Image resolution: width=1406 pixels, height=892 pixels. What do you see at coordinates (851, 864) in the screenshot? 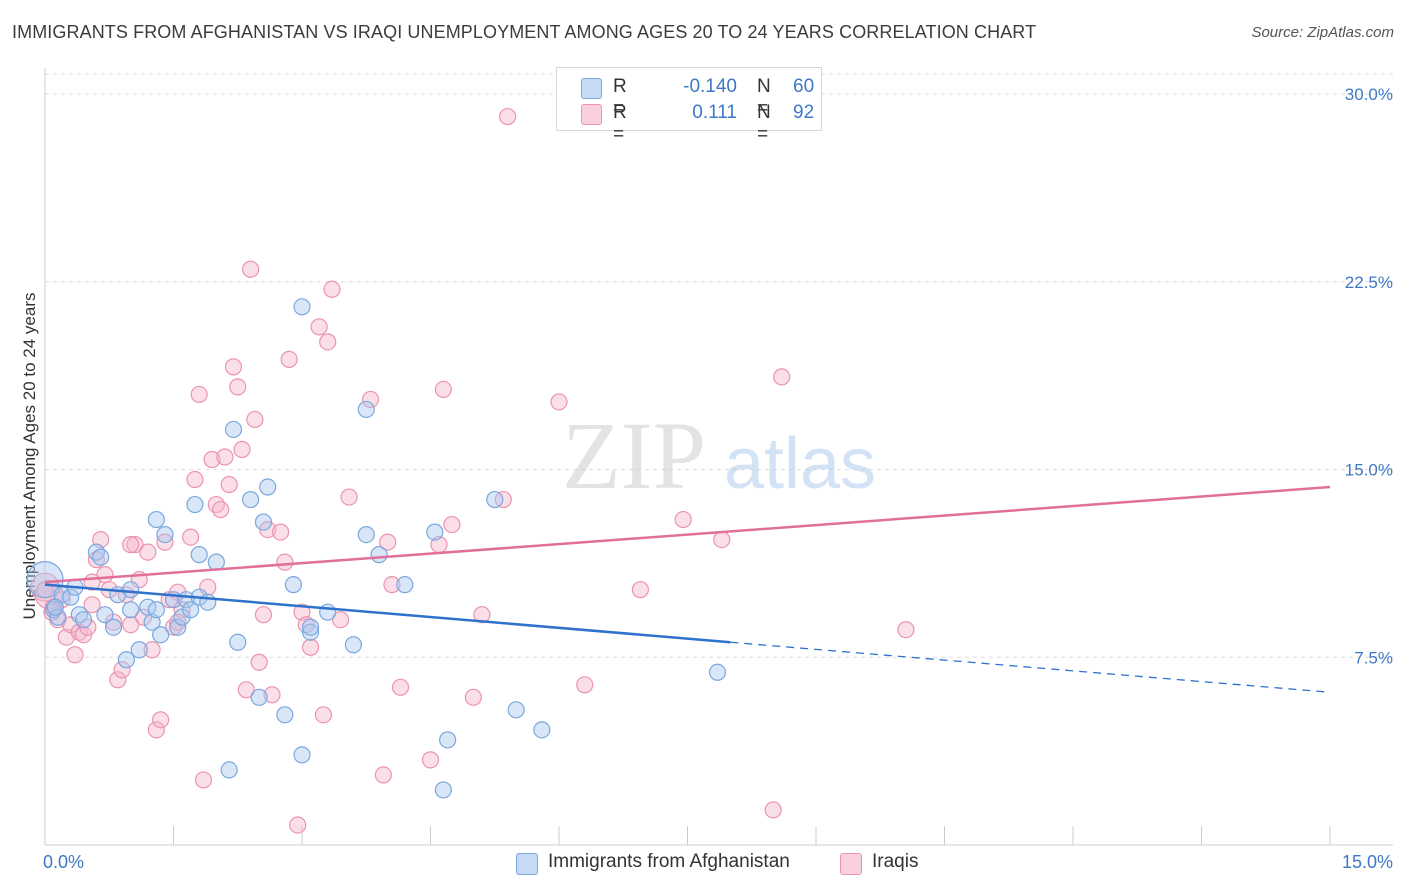
I see `bottom-legend-swatch-pink` at bounding box center [851, 864].